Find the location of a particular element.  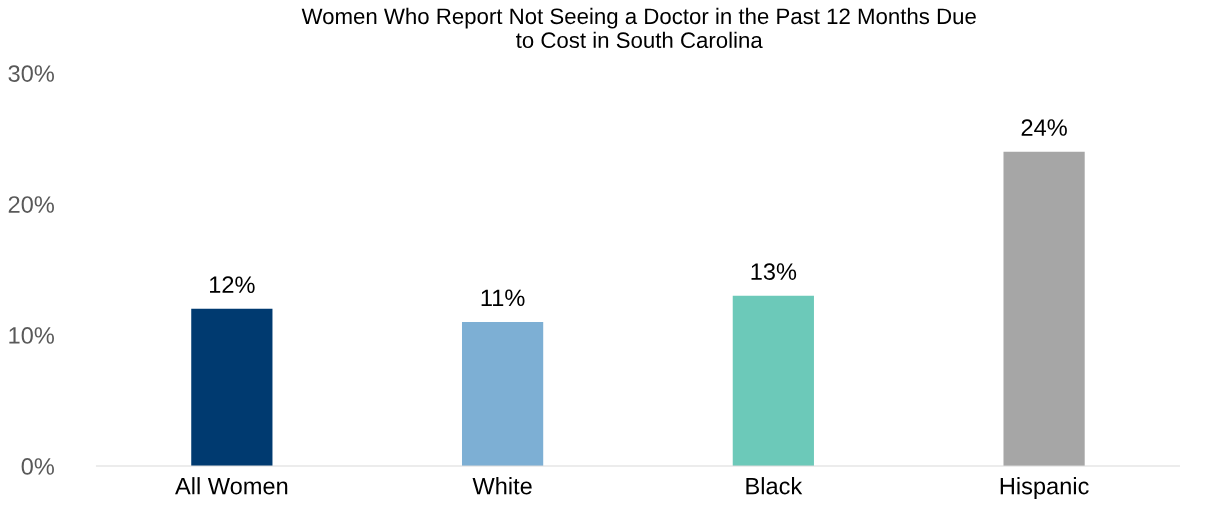

chart-title: Women Who Report Not Seeing a Doctor in the Past 12 Months Due to Cost in South Carolina is located at coordinates (638, 28).